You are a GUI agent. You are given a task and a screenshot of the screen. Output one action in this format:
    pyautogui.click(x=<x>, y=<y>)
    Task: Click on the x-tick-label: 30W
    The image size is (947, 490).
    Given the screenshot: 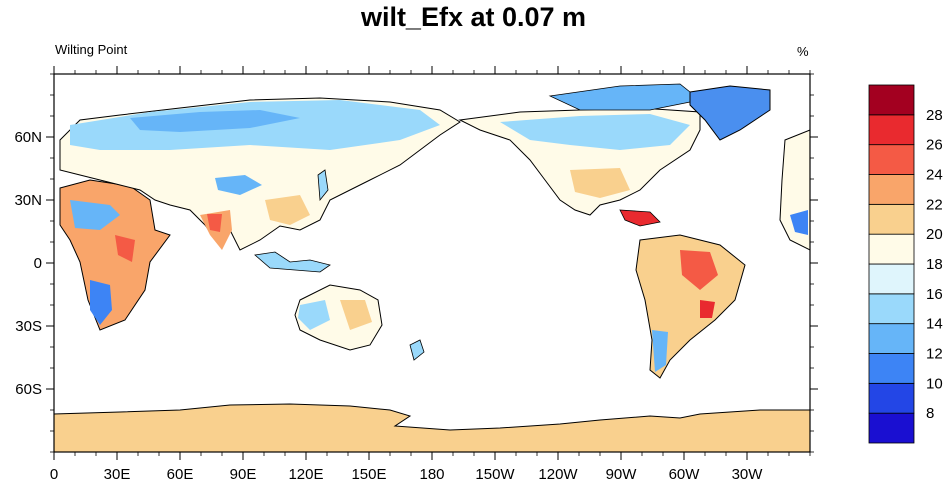 What is the action you would take?
    pyautogui.click(x=748, y=474)
    